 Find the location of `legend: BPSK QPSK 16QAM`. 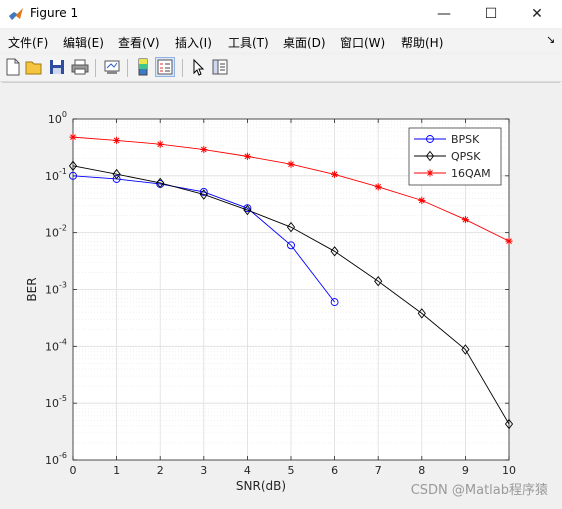

legend: BPSK QPSK 16QAM is located at coordinates (455, 156).